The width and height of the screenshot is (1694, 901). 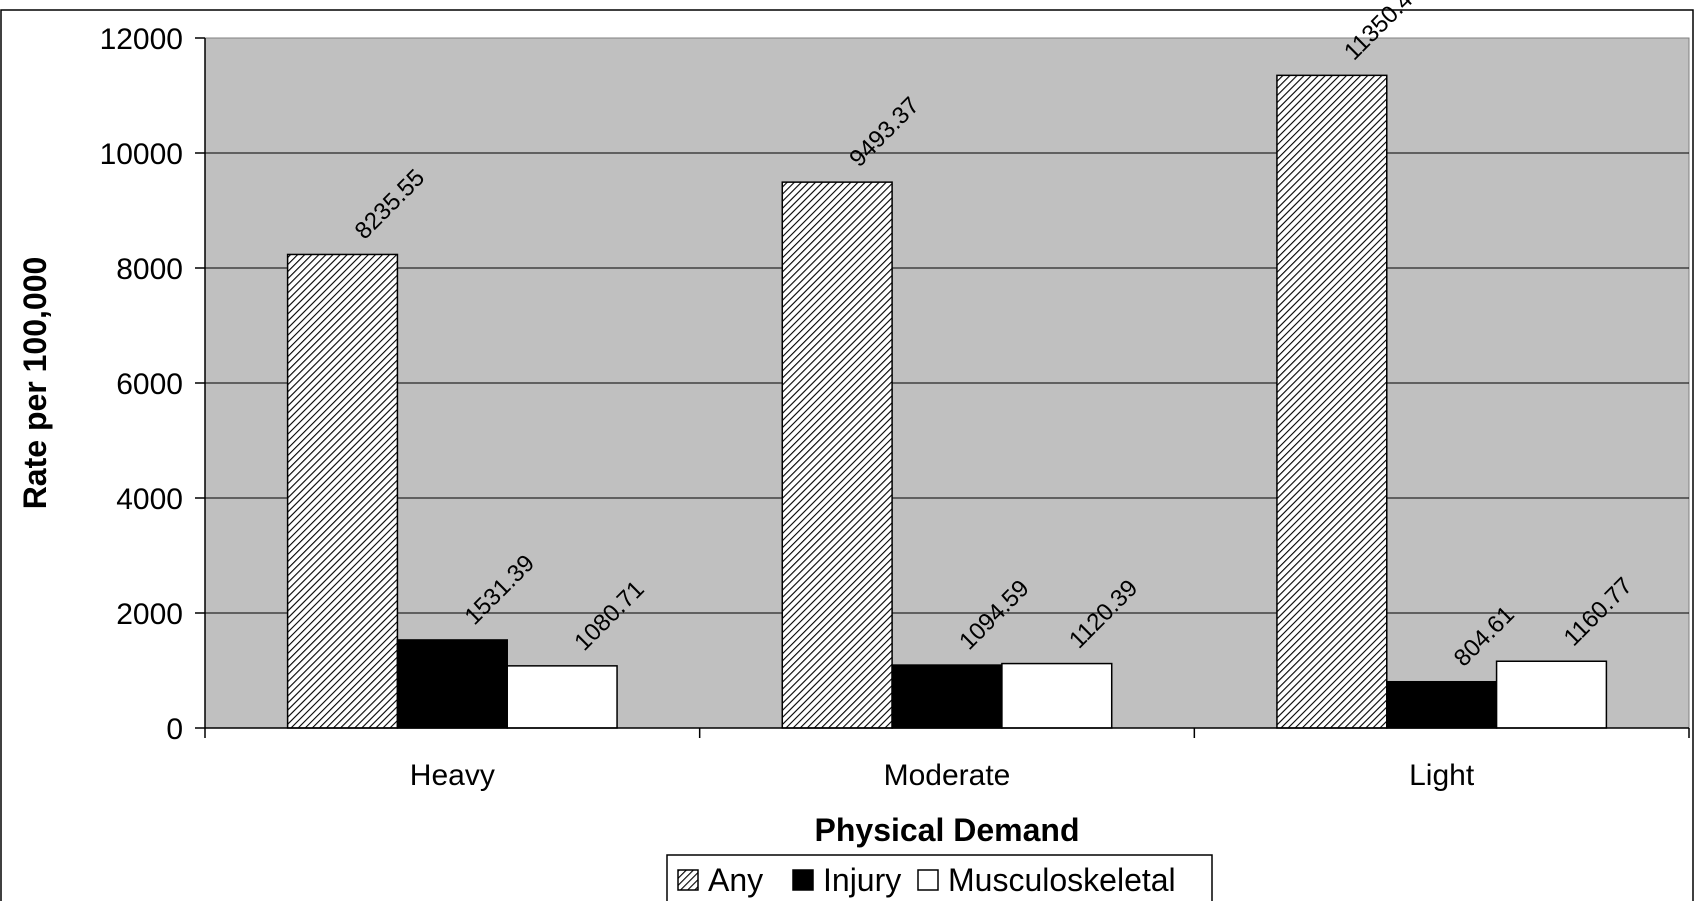 What do you see at coordinates (141, 39) in the screenshot?
I see `y-tick-label: 12000` at bounding box center [141, 39].